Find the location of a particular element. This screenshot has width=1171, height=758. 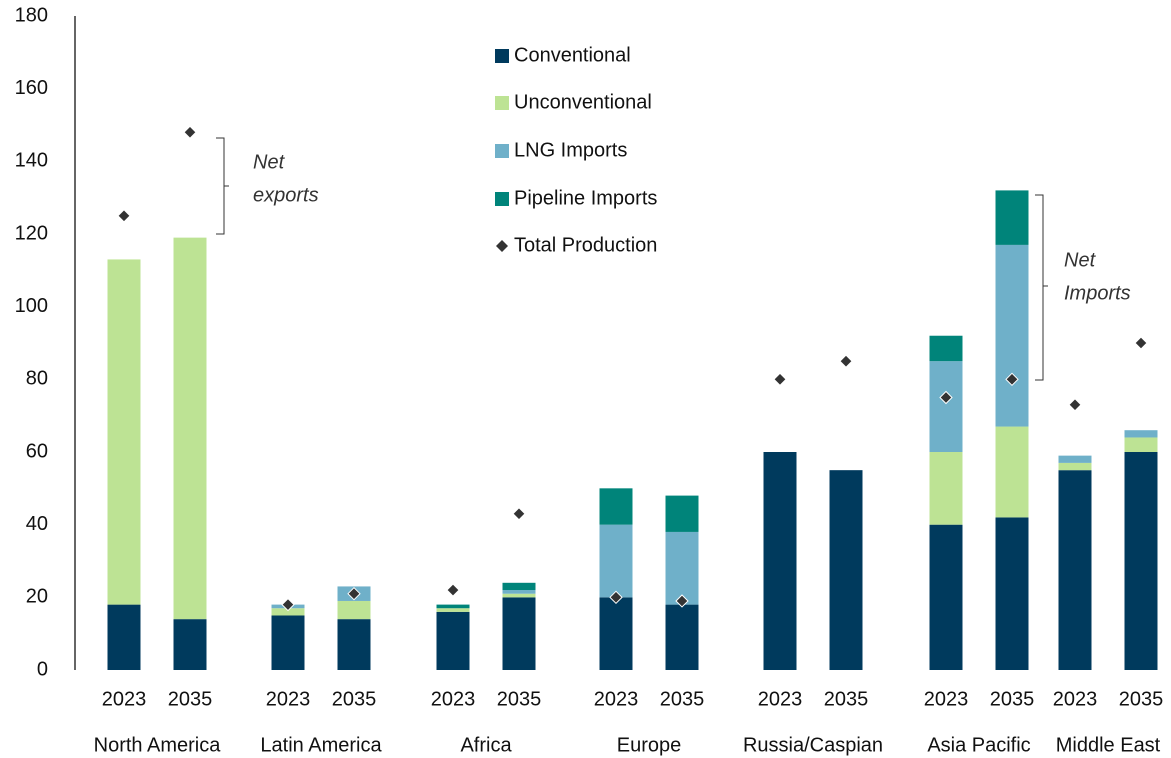

y-tick-label: 180 is located at coordinates (31, 15).